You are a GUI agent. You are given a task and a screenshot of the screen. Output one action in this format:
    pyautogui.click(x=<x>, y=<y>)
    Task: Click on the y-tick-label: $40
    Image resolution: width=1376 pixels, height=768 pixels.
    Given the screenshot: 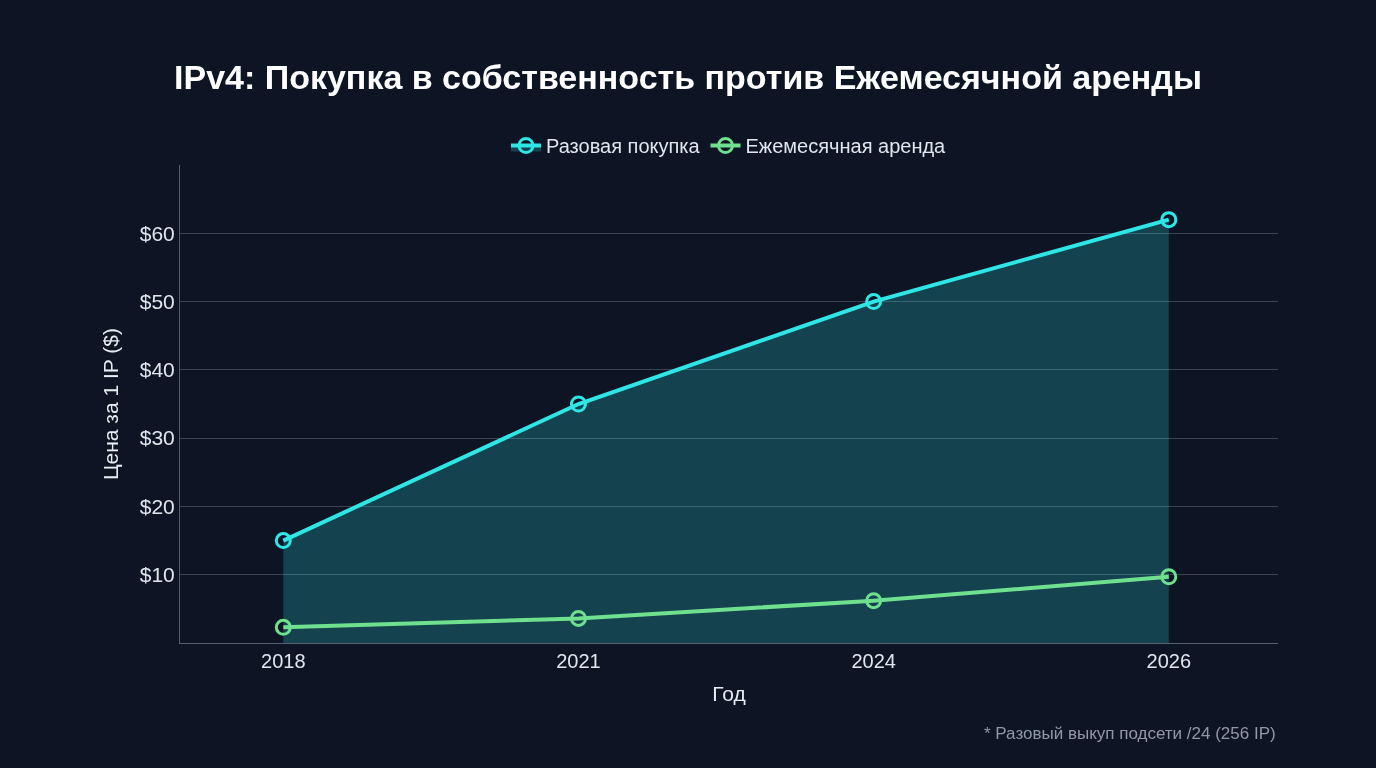 What is the action you would take?
    pyautogui.click(x=157, y=370)
    